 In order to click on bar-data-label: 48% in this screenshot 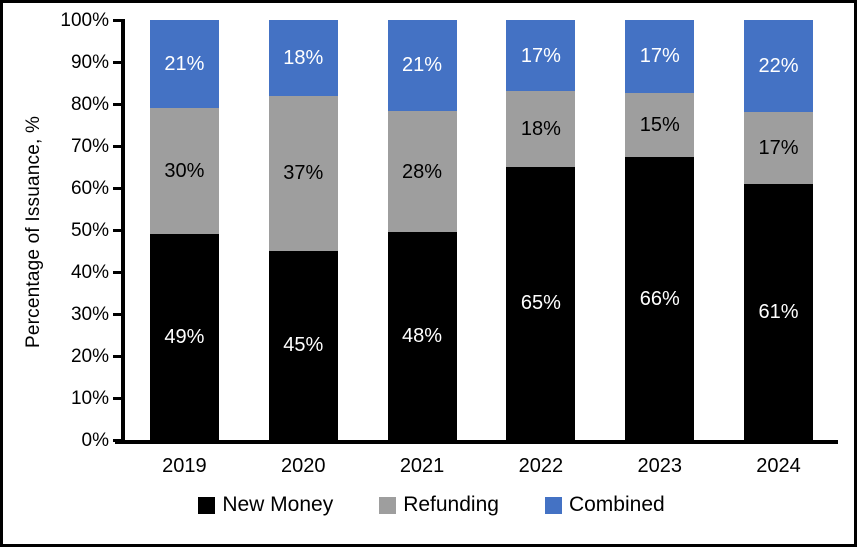, I will do `click(422, 336)`.